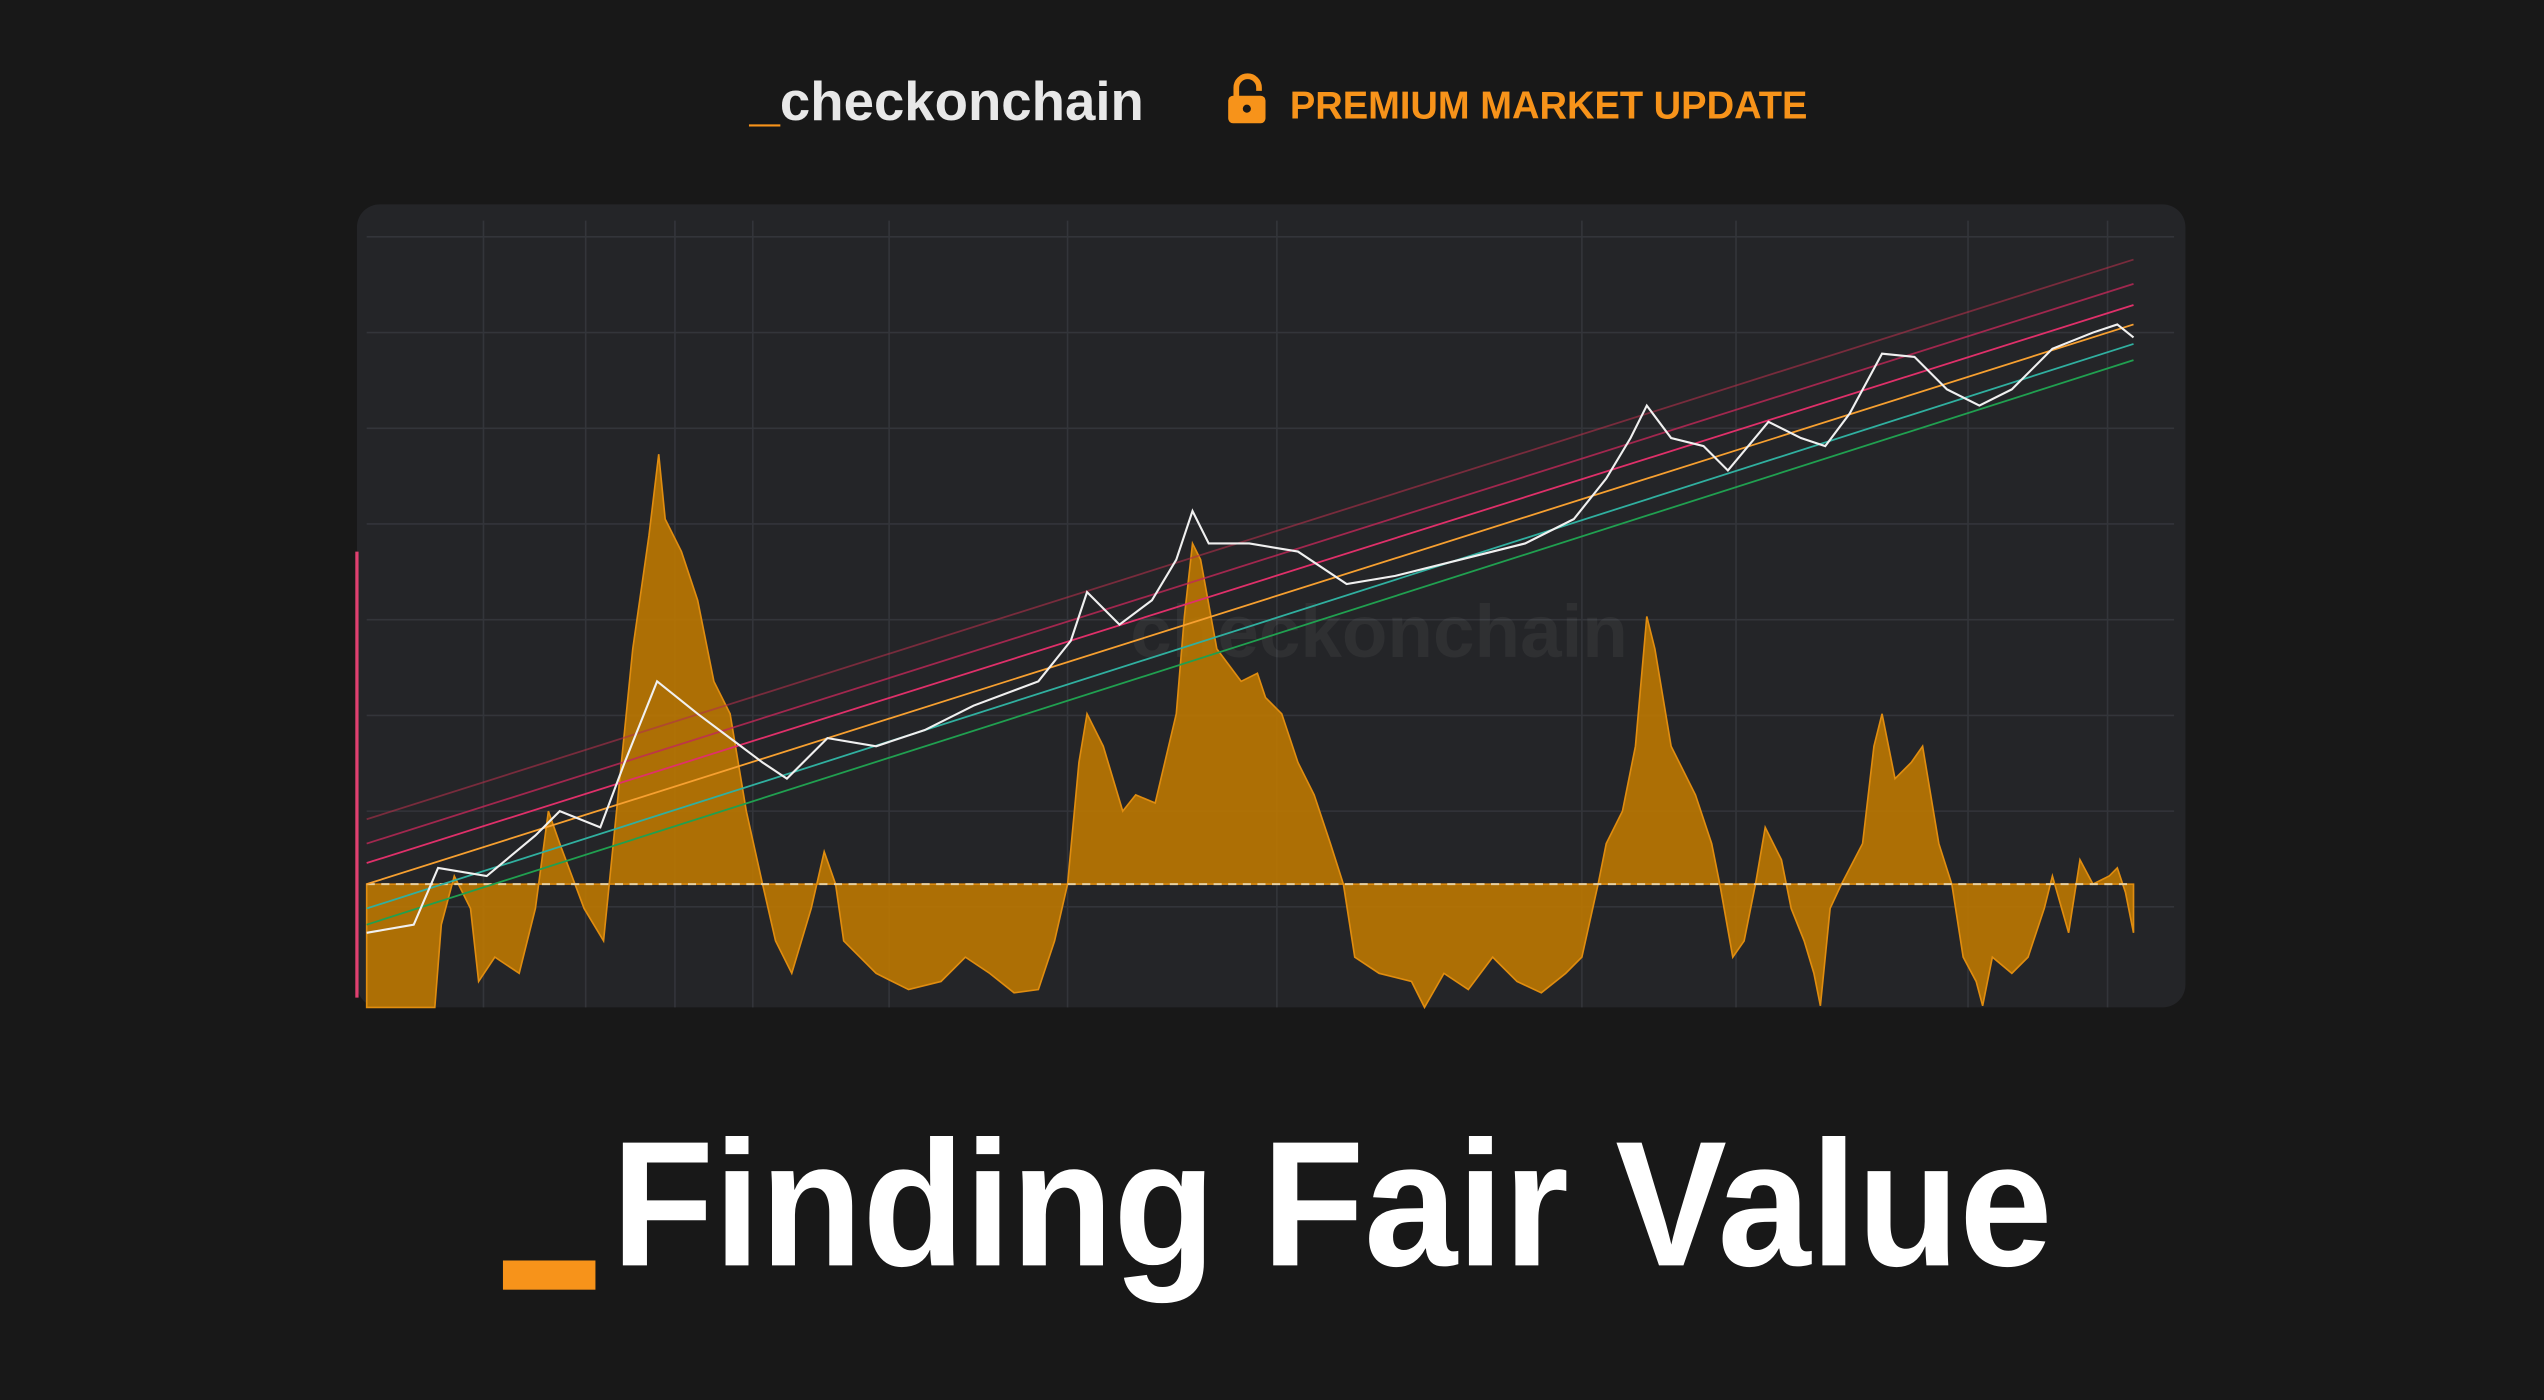 The height and width of the screenshot is (1400, 2544). What do you see at coordinates (1549, 105) in the screenshot?
I see `badge: PREMIUM MARKET UPDATE` at bounding box center [1549, 105].